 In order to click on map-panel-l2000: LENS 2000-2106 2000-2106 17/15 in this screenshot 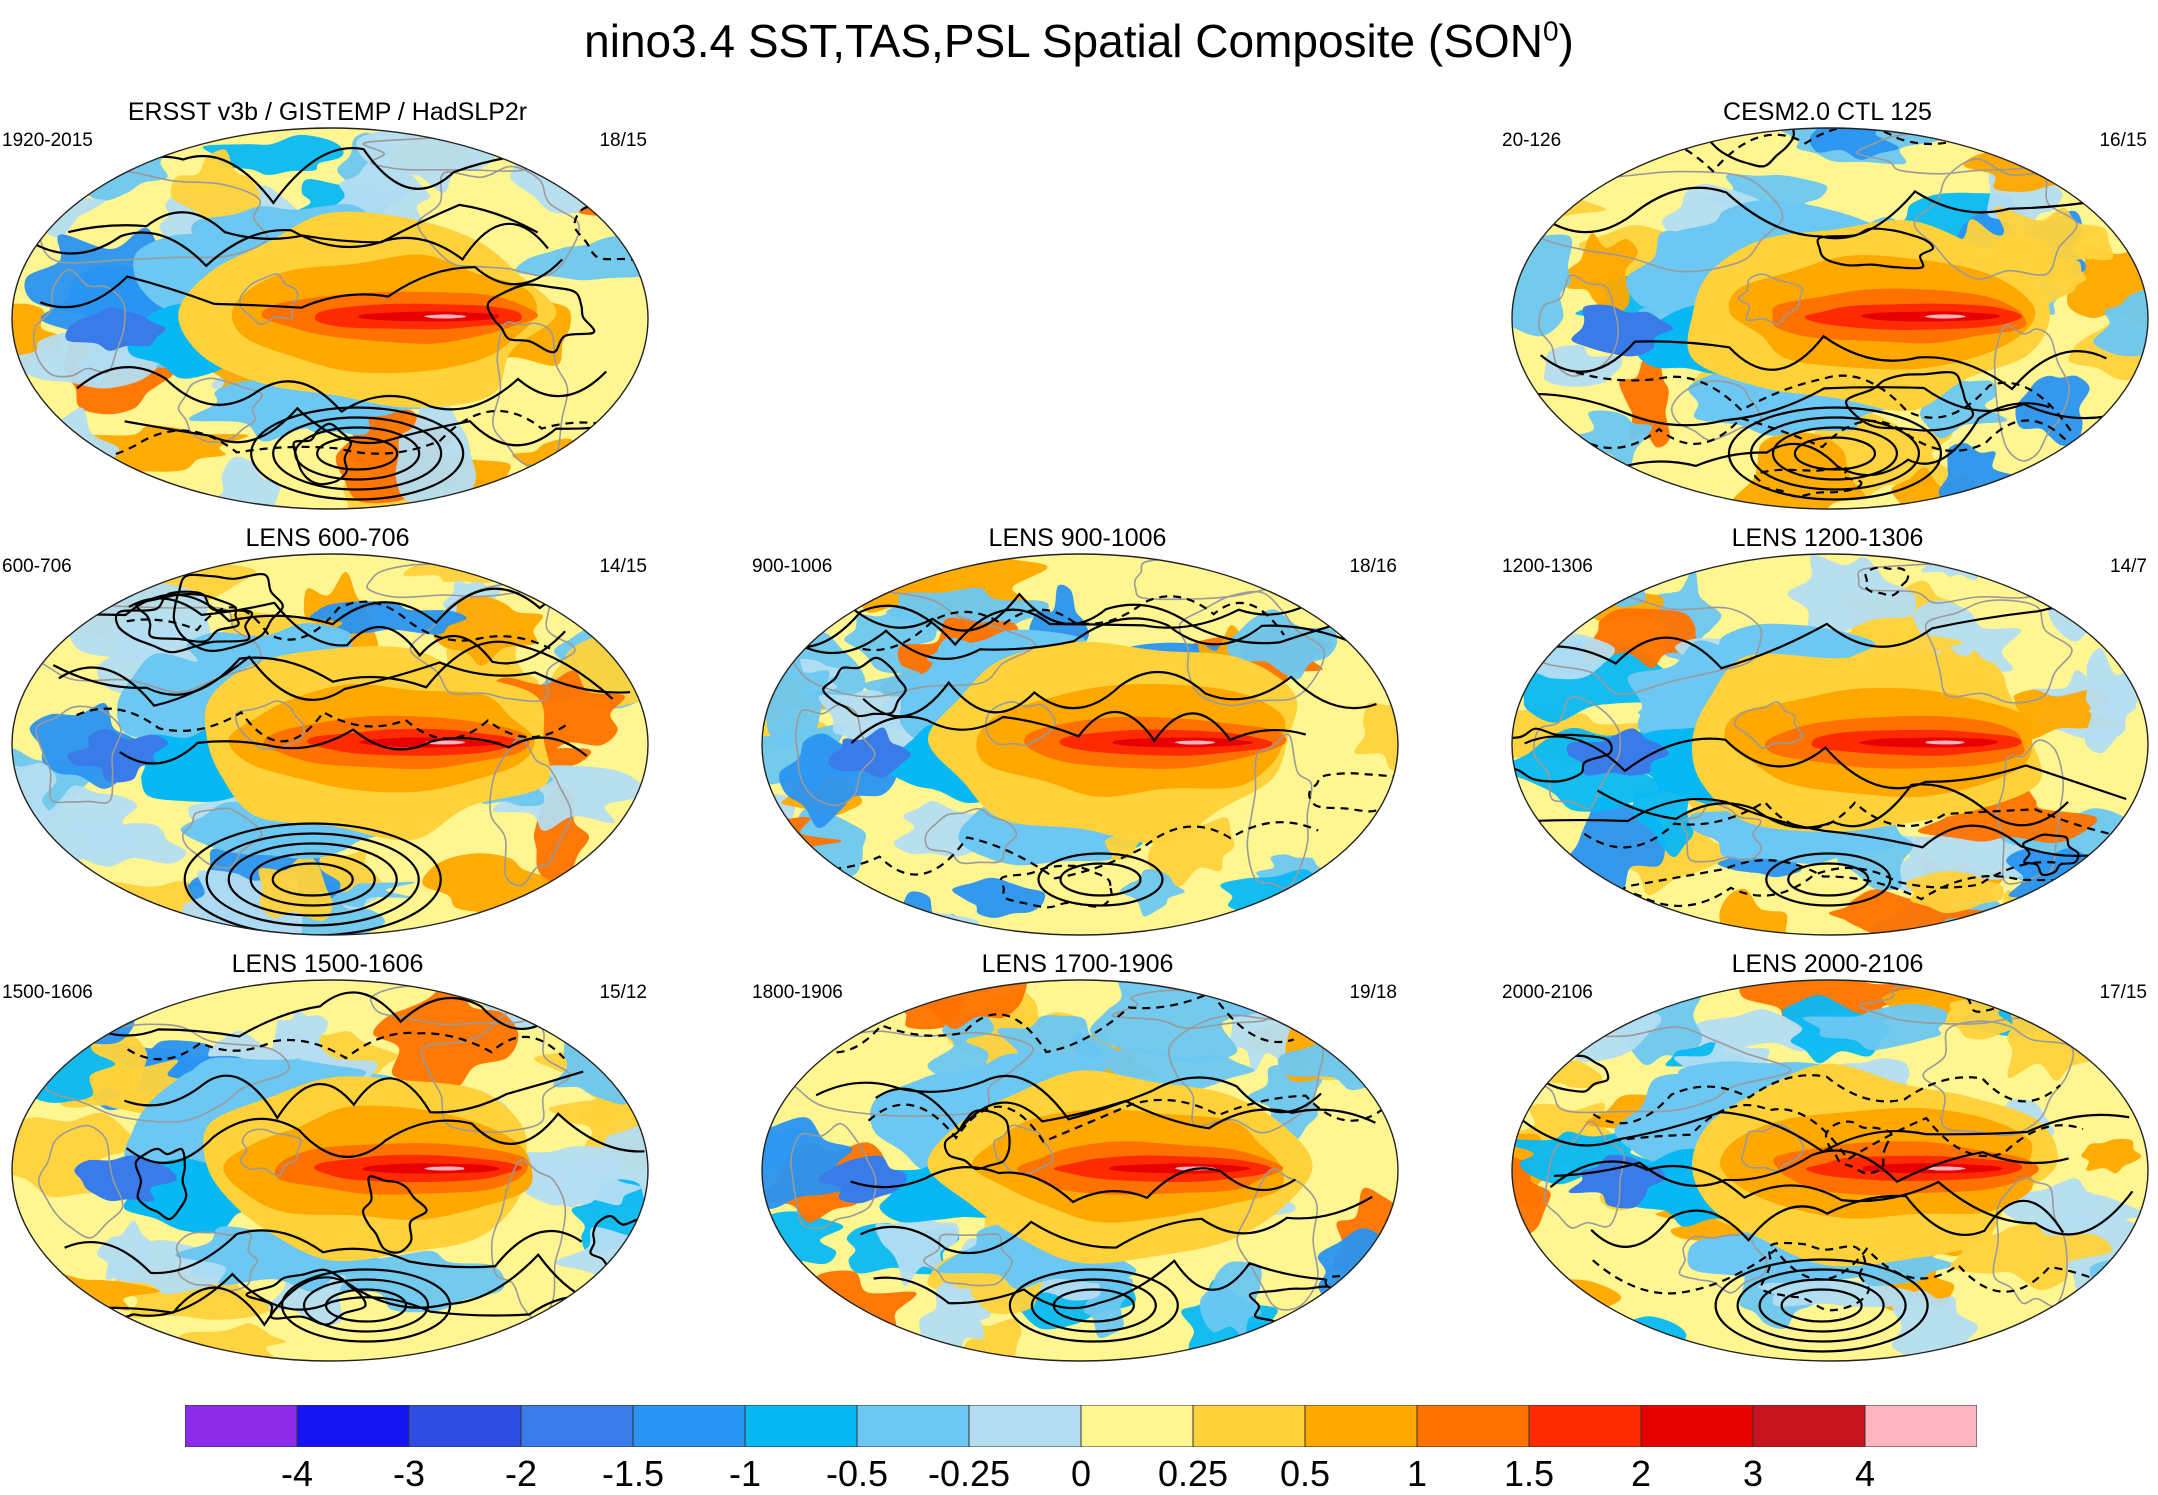, I will do `click(1827, 1159)`.